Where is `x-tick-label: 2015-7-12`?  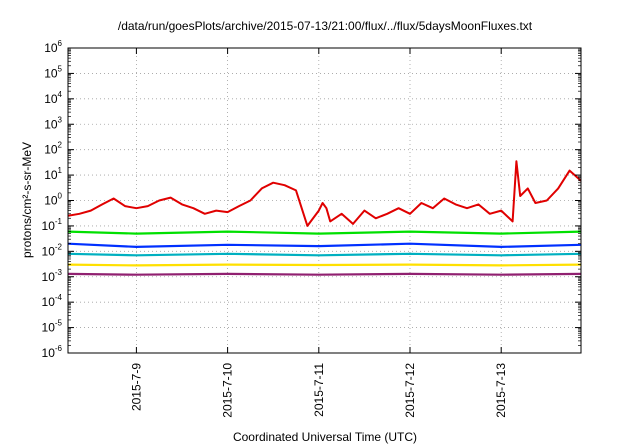 x-tick-label: 2015-7-12 is located at coordinates (410, 390).